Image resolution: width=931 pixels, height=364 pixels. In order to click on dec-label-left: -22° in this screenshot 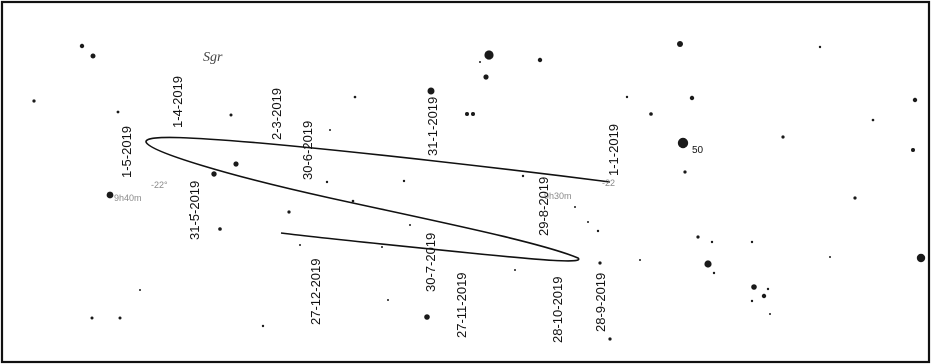, I will do `click(159, 185)`.